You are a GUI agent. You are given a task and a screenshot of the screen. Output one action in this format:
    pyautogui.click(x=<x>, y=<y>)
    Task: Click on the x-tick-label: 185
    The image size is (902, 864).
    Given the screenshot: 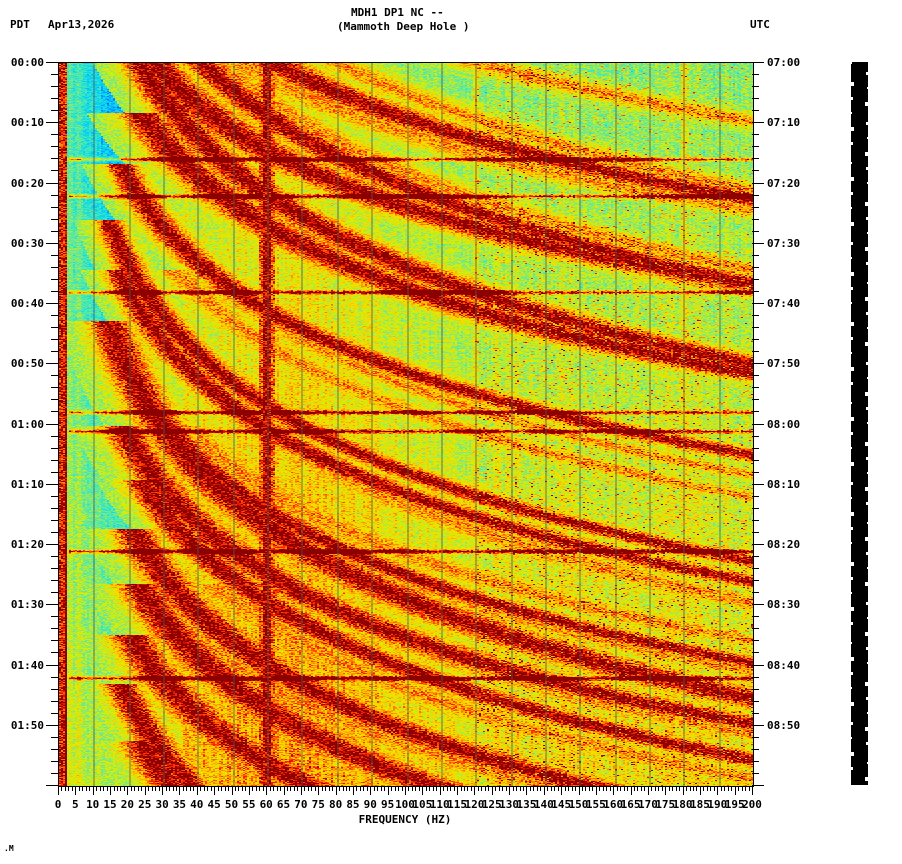 What is the action you would take?
    pyautogui.click(x=700, y=804)
    